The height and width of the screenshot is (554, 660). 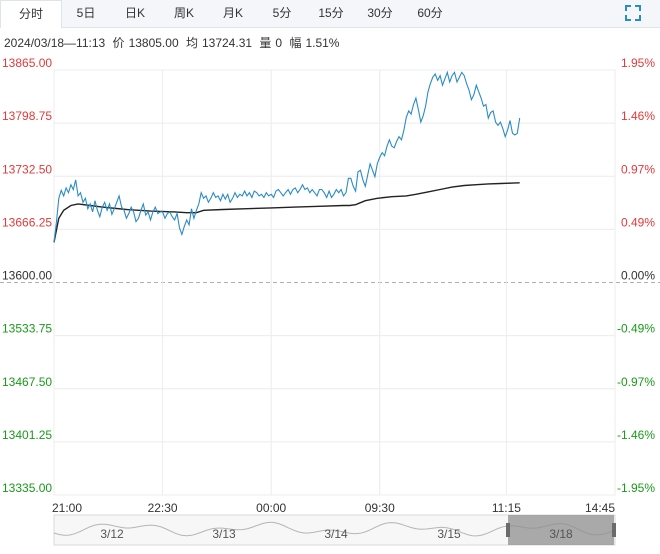 What do you see at coordinates (636, 488) in the screenshot?
I see `y-tick-label-right: -1.95%` at bounding box center [636, 488].